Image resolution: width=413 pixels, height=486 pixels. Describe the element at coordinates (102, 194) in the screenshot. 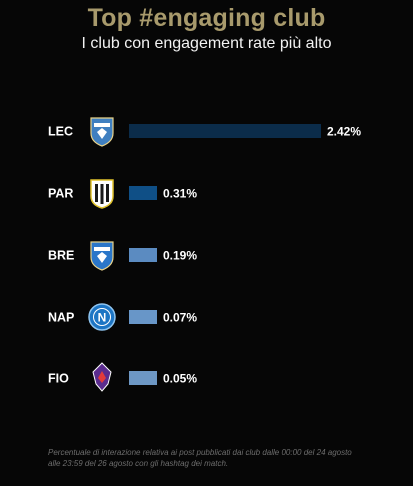

I see `parma-crest-icon` at that location.